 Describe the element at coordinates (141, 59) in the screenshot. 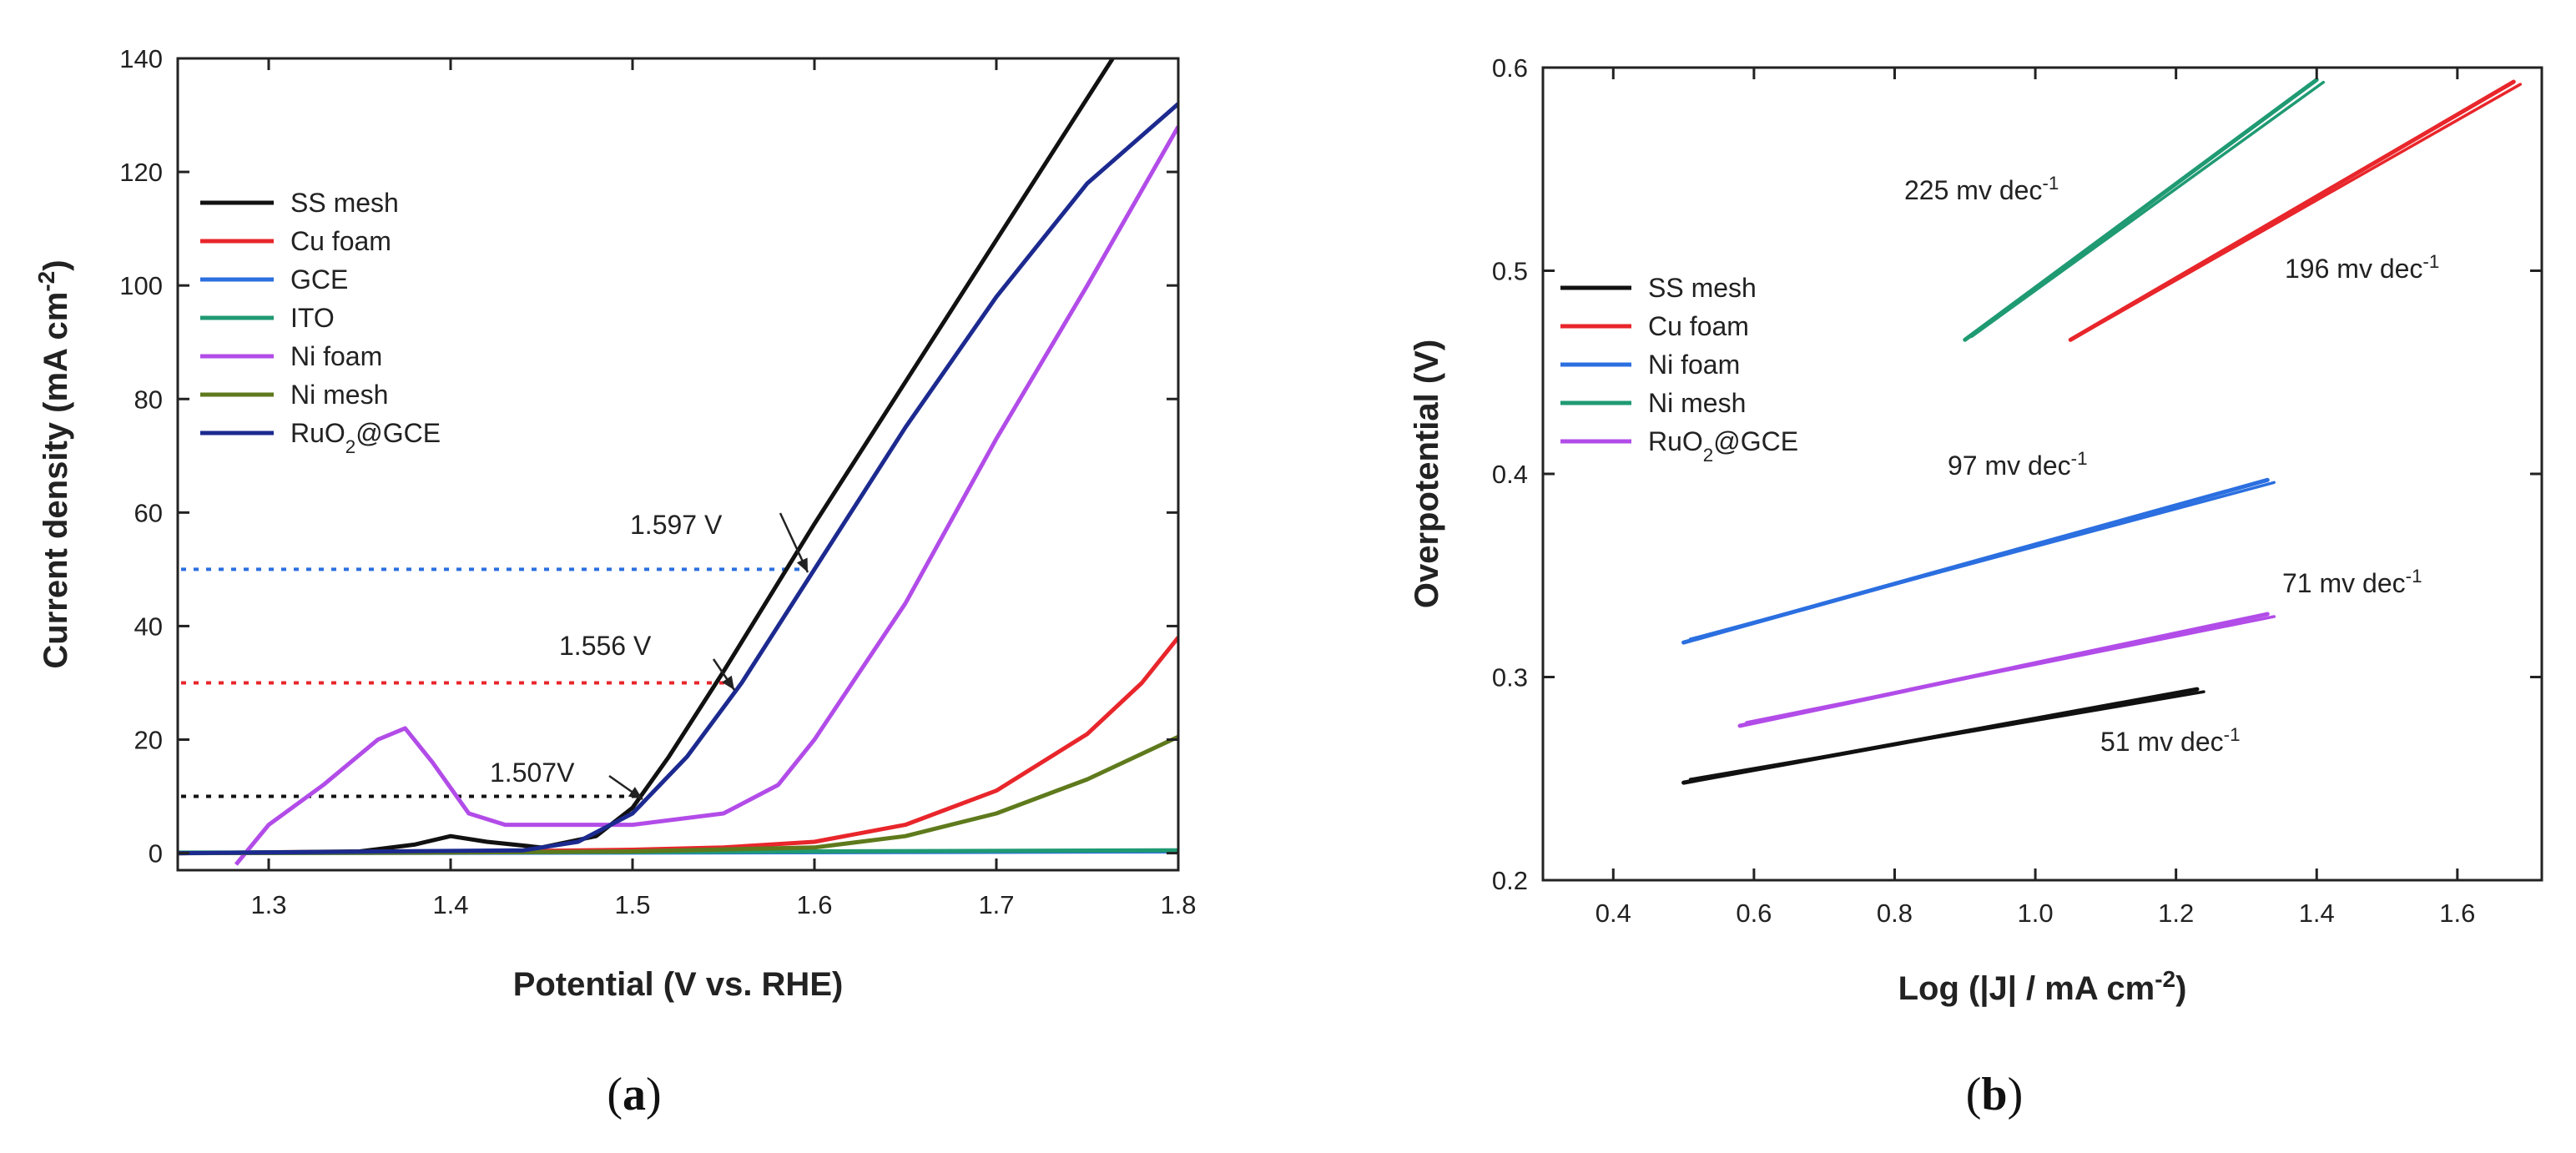

I see `y-tick-label: 140` at that location.